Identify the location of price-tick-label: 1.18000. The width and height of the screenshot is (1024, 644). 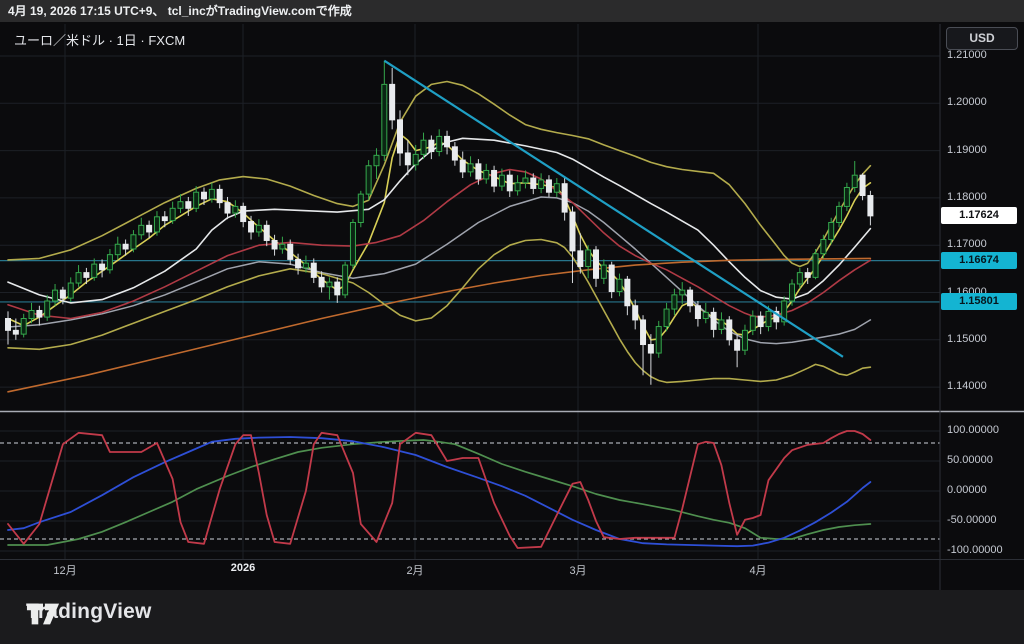
(967, 196).